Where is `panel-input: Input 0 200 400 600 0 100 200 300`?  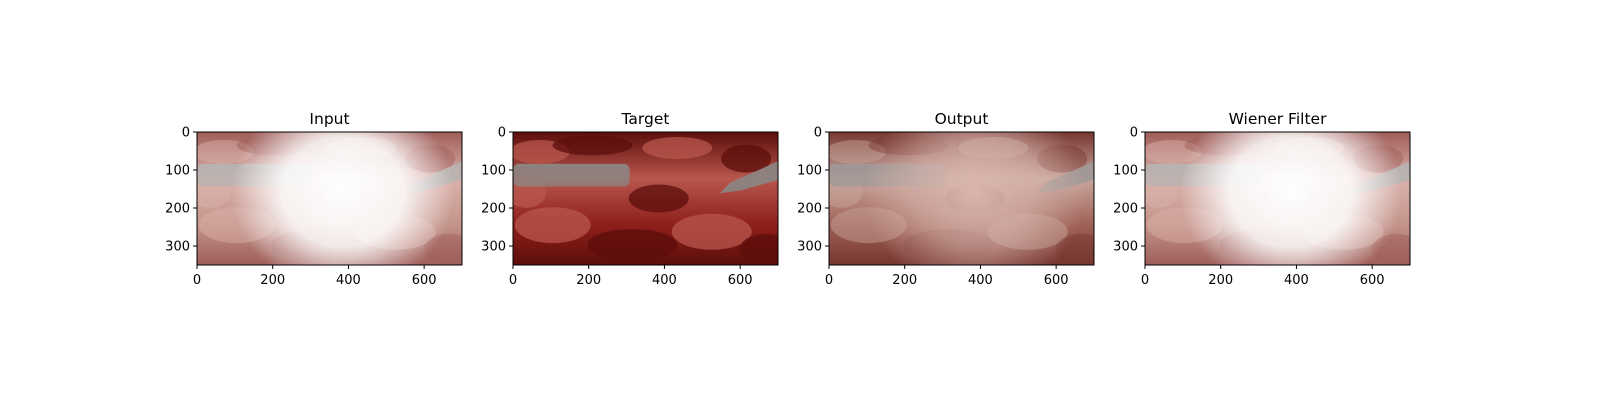
panel-input: Input 0 200 400 600 0 100 200 300 is located at coordinates (314, 199).